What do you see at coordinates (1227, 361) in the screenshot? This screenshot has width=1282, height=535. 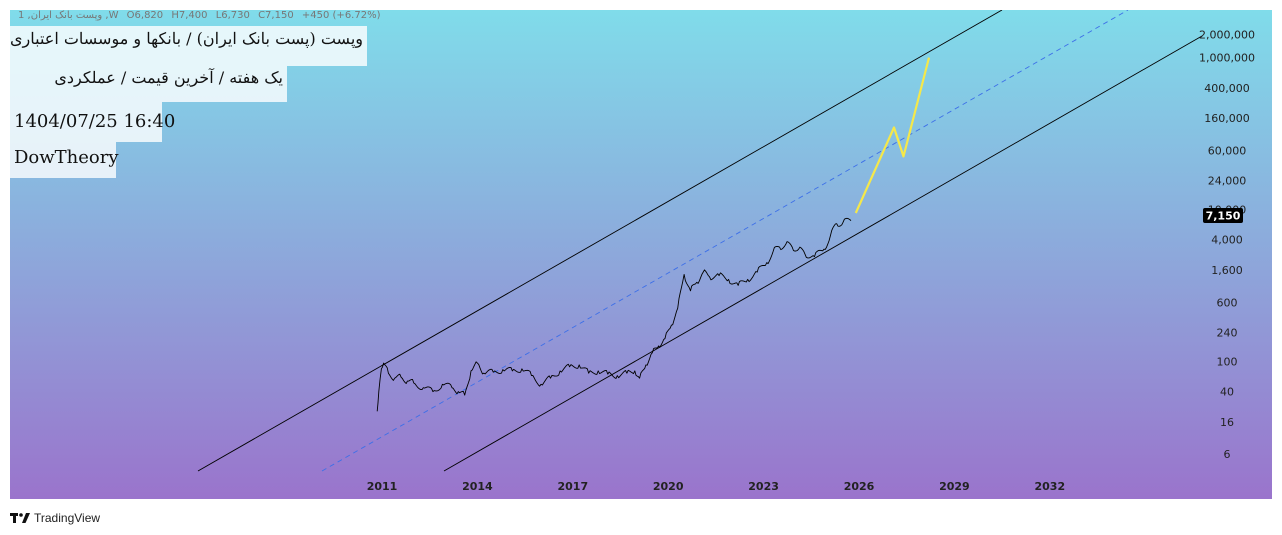 I see `y-tick-label: 100` at bounding box center [1227, 361].